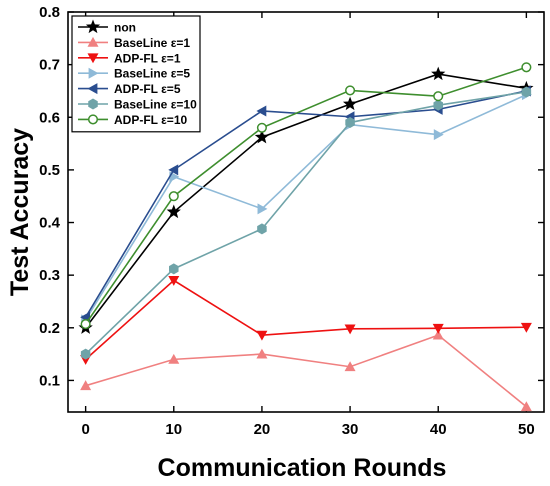 This screenshot has height=486, width=550. Describe the element at coordinates (49, 328) in the screenshot. I see `y-tick-label: 0.2` at that location.